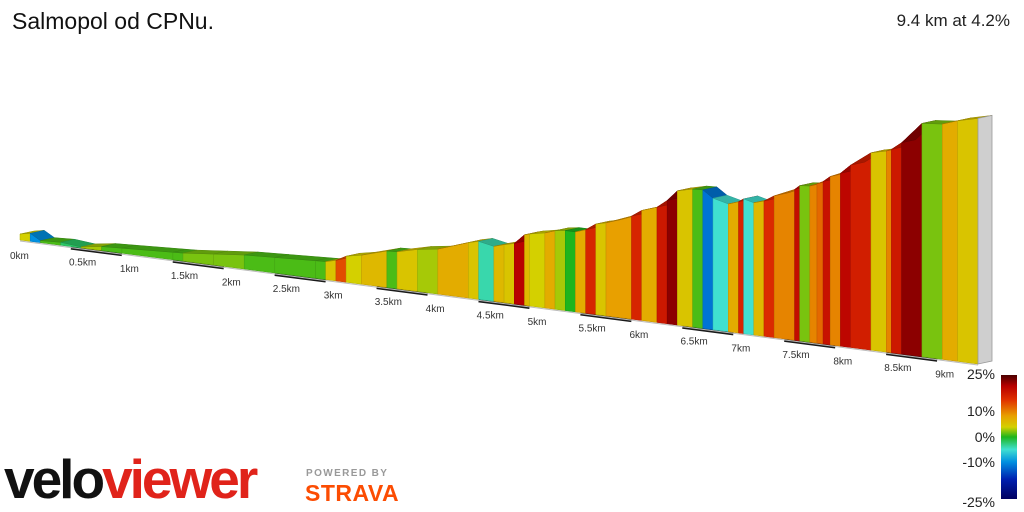  Describe the element at coordinates (740, 348) in the screenshot. I see `km-tick-label: 7km` at that location.